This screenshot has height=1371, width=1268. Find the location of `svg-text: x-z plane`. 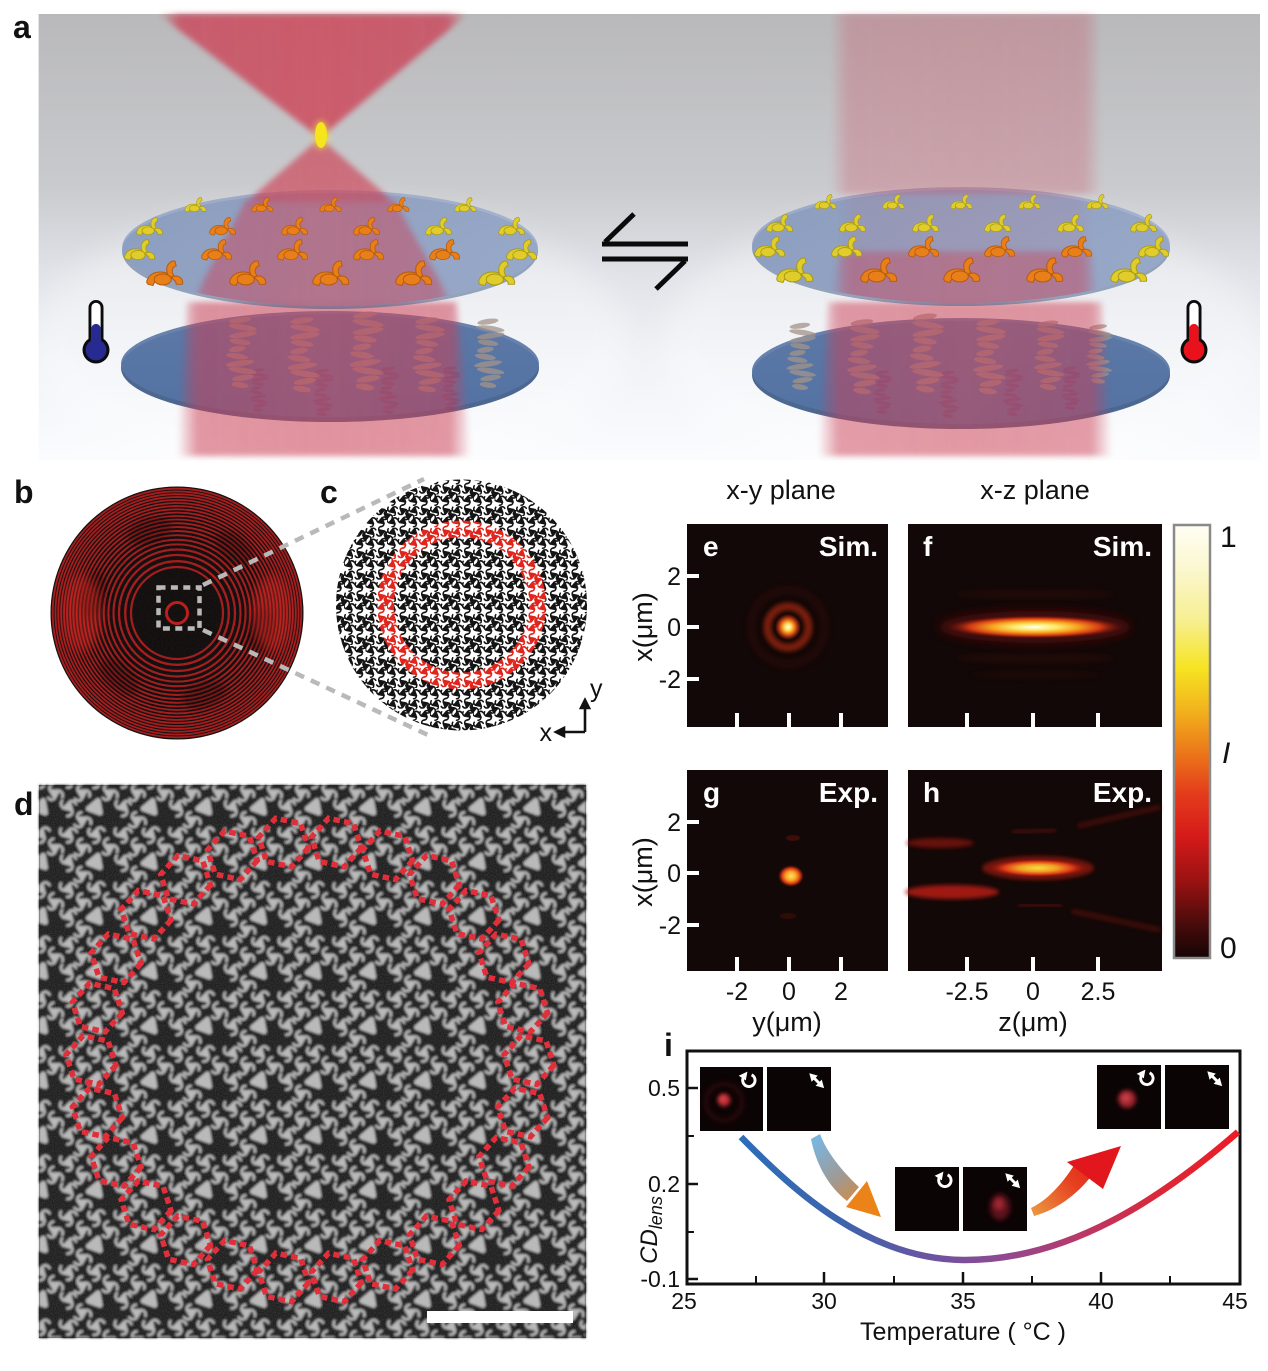

svg-text: x-z plane is located at coordinates (1035, 490).